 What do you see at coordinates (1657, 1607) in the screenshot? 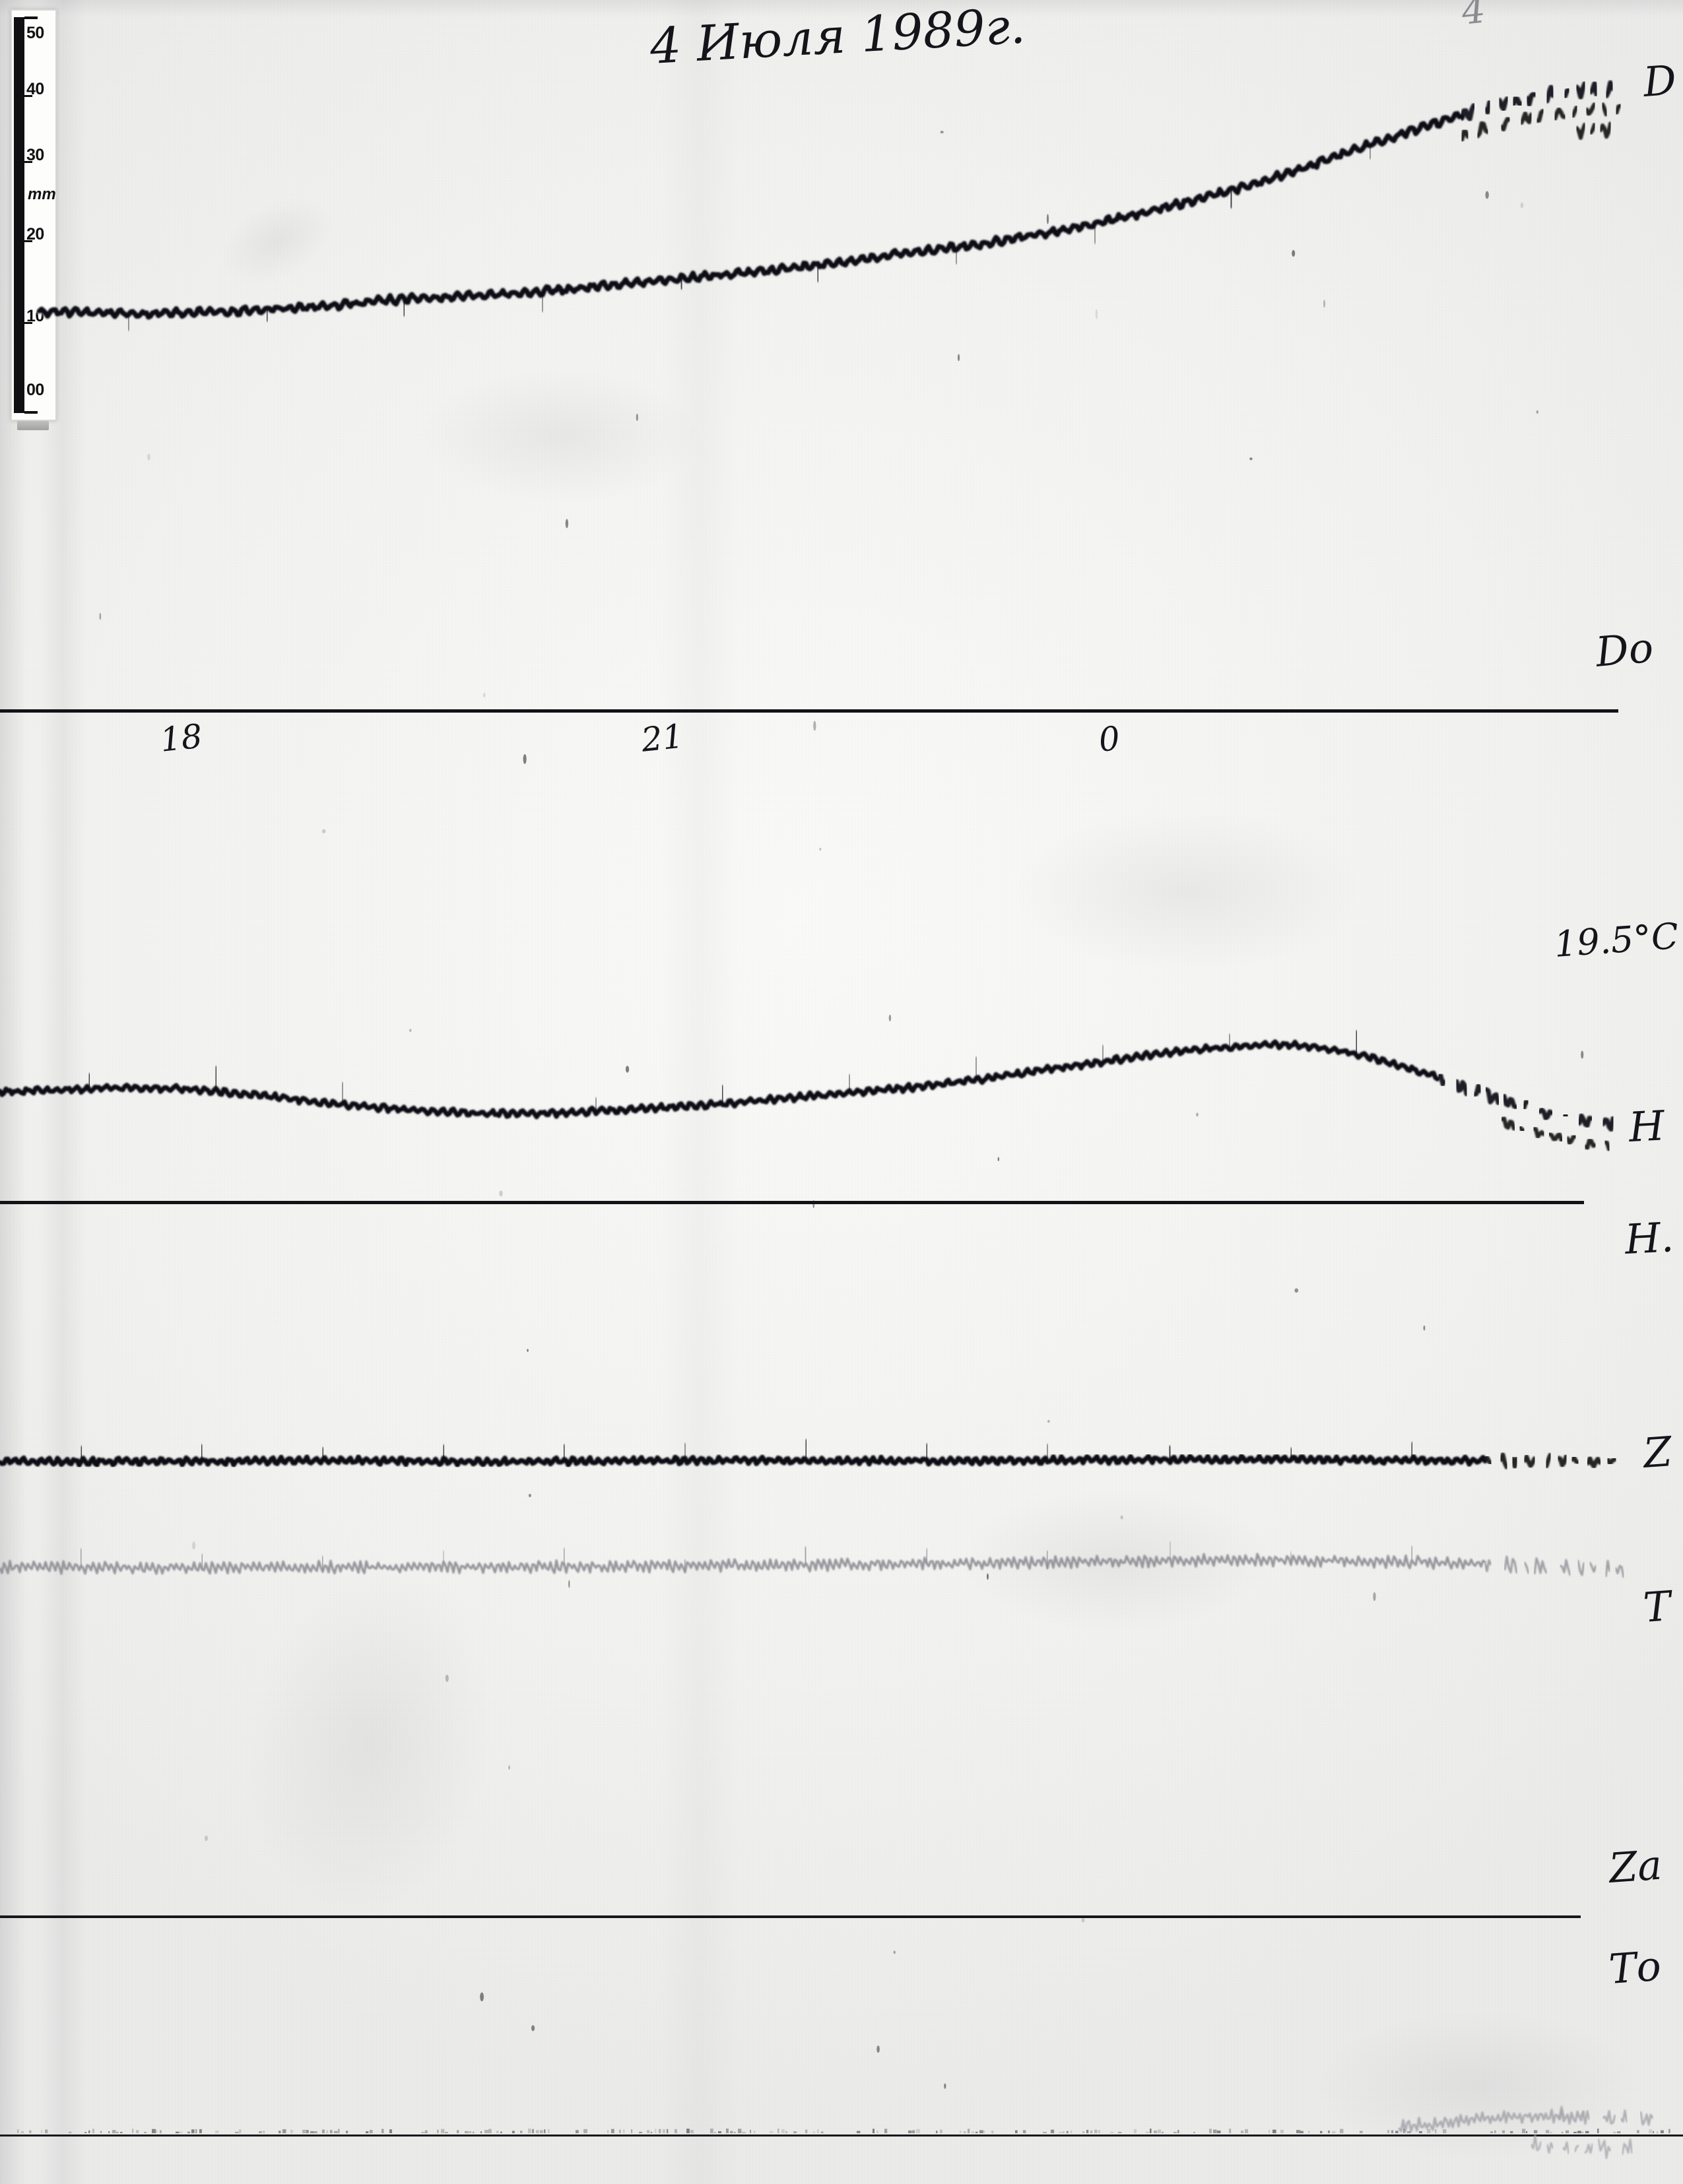
I see `band3-lower-right-label: T` at bounding box center [1657, 1607].